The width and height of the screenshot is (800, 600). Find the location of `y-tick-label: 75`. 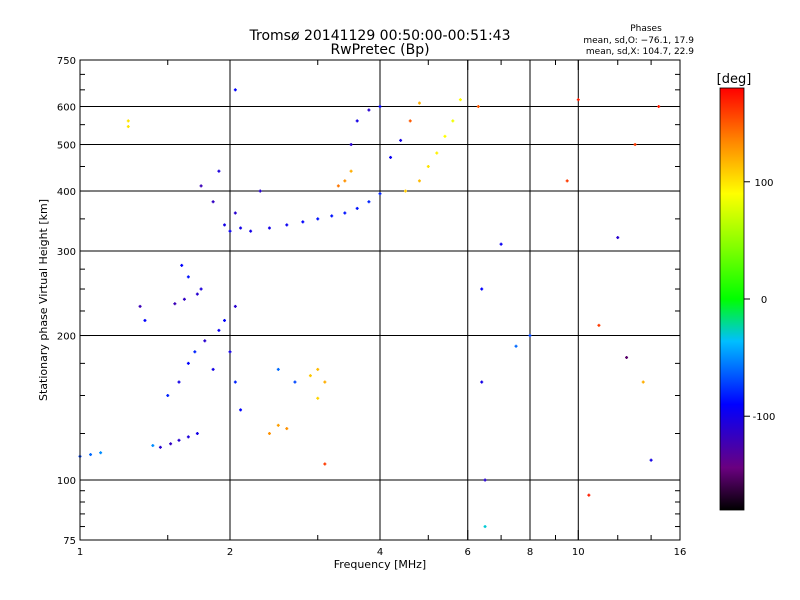

y-tick-label: 75 is located at coordinates (69, 541).